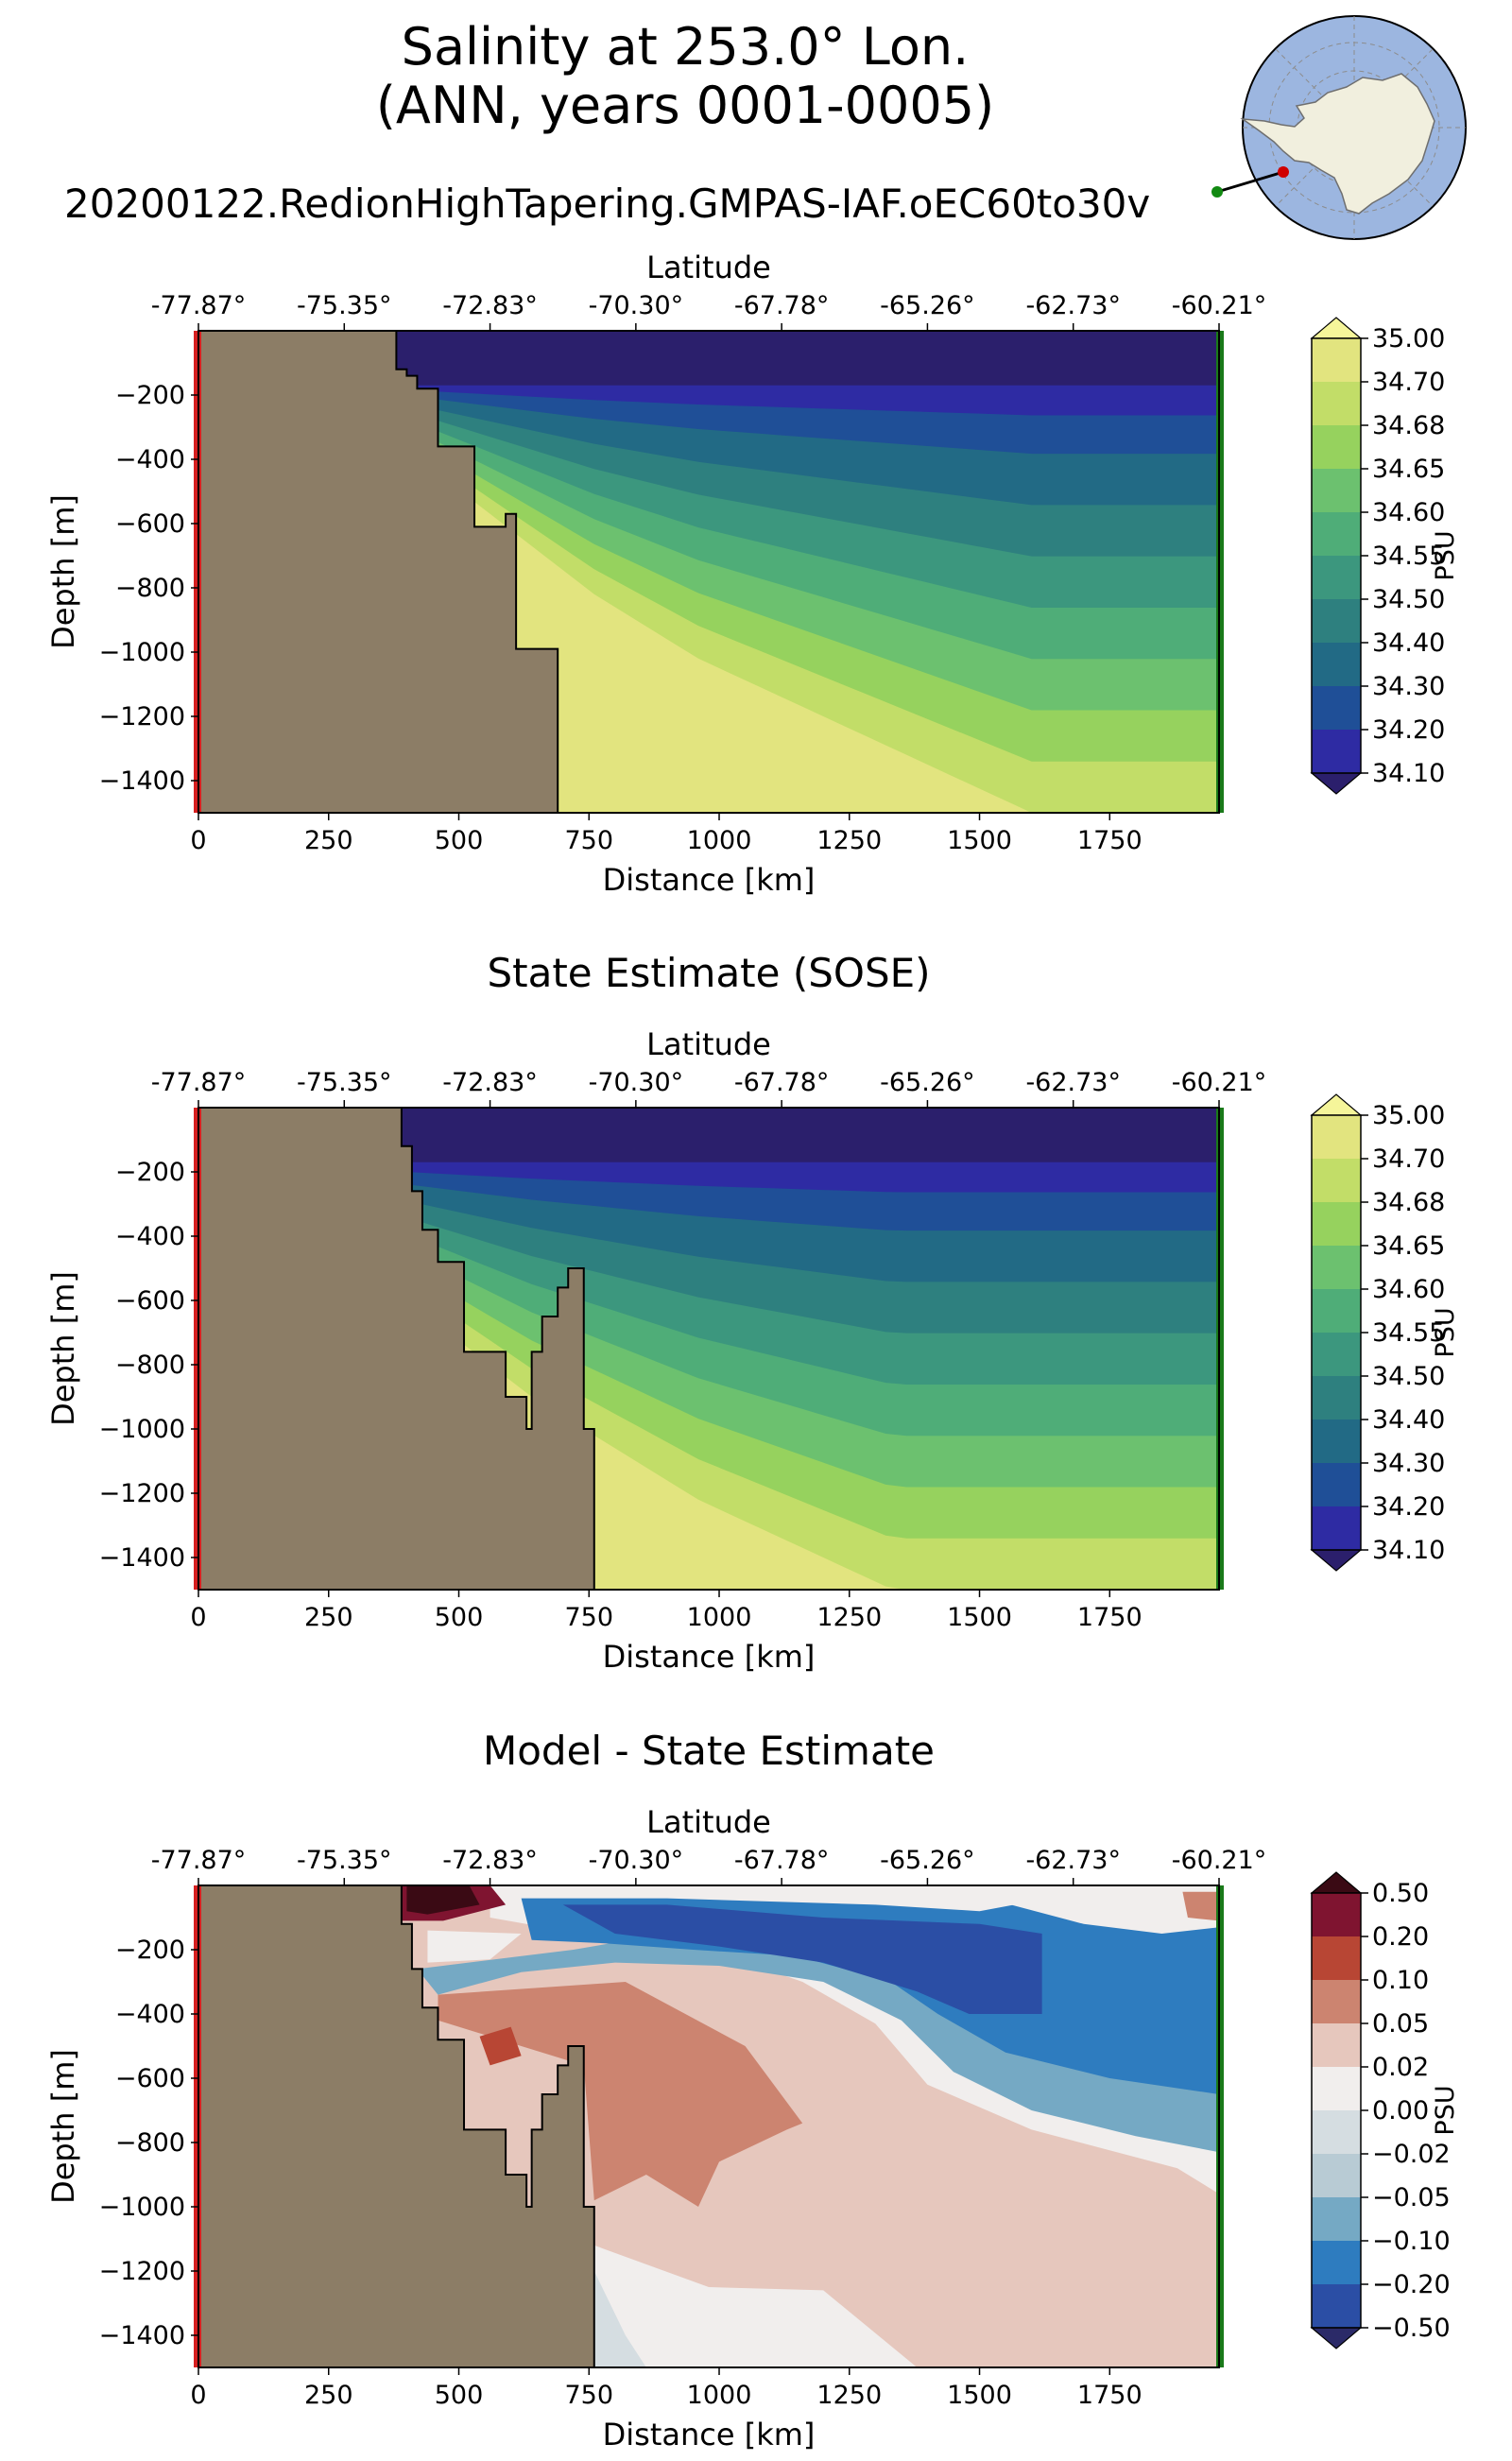 The height and width of the screenshot is (2461, 1512). I want to click on panel-title: State Estimate (SOSE), so click(708, 973).